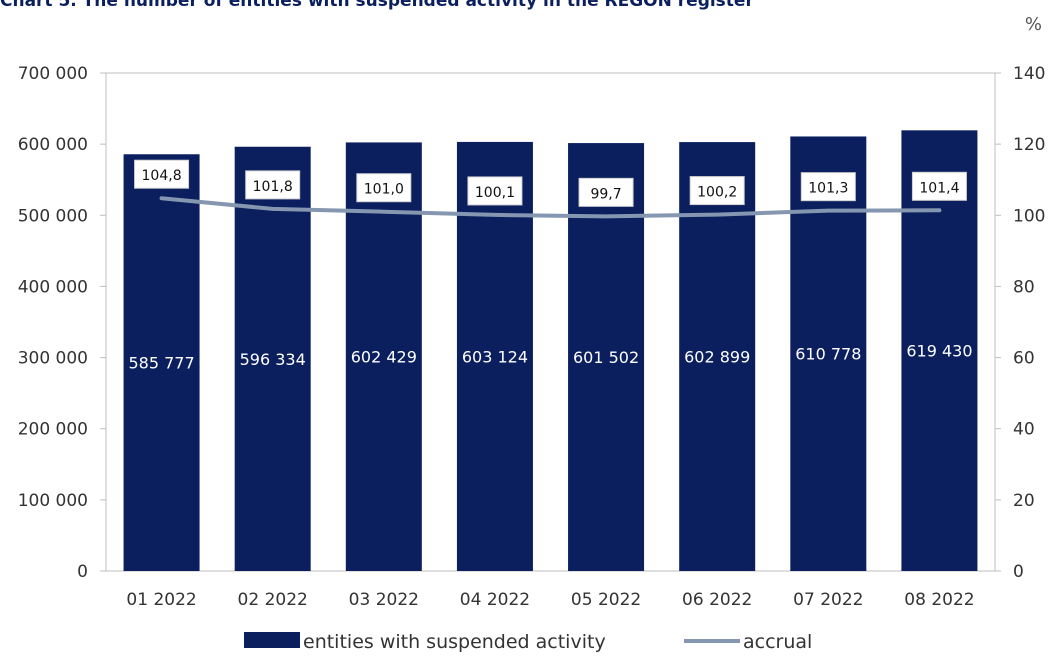  I want to click on accrual-line-group, so click(550, 207).